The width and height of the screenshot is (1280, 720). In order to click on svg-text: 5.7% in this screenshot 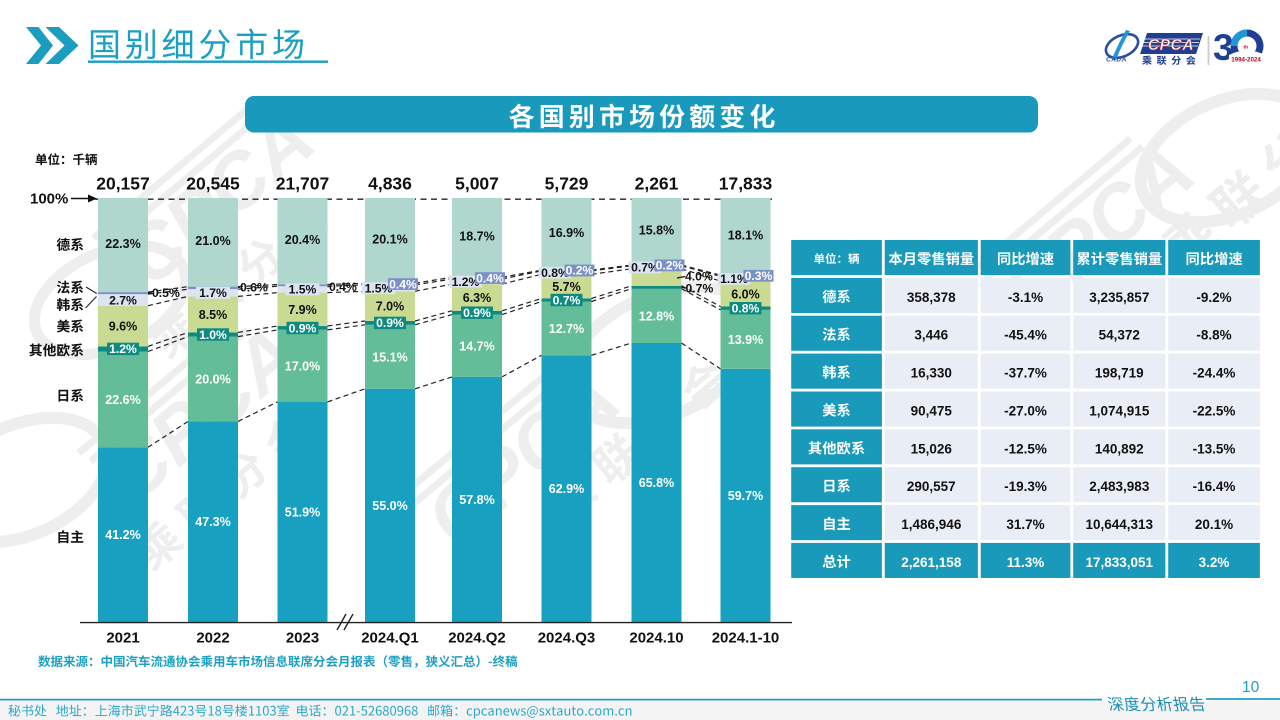, I will do `click(566, 287)`.